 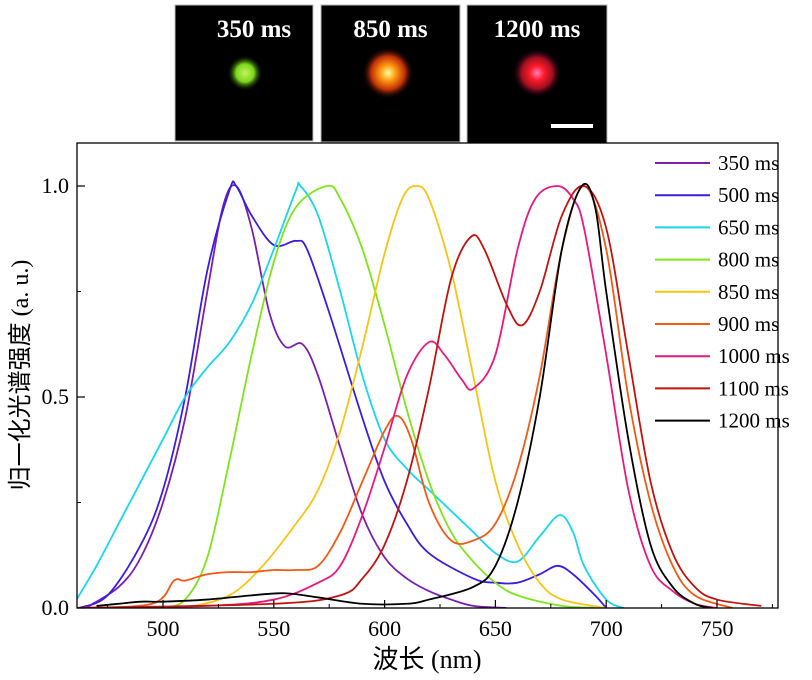 What do you see at coordinates (748, 292) in the screenshot?
I see `legend-label: 850 ms` at bounding box center [748, 292].